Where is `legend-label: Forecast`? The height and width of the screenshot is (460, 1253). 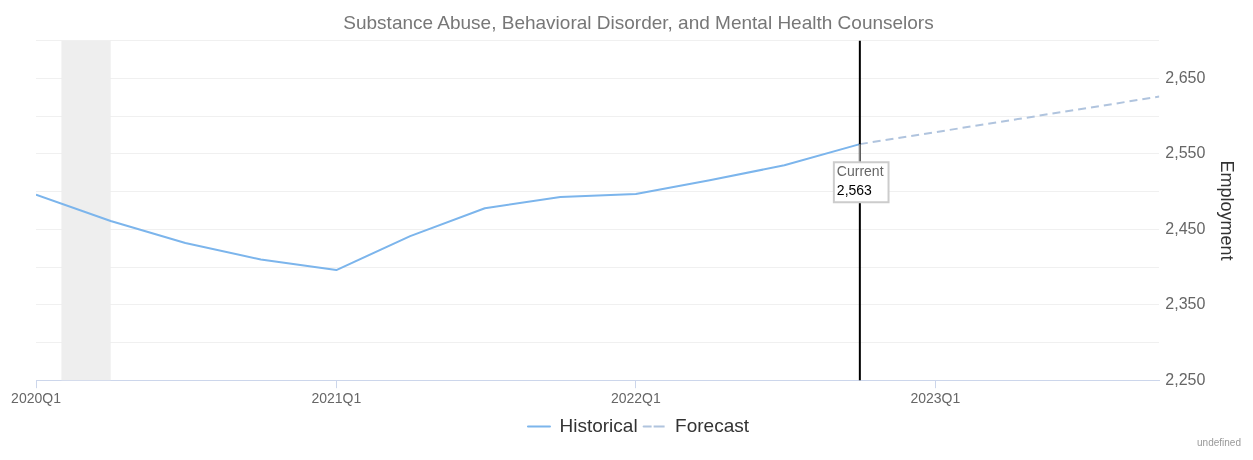 legend-label: Forecast is located at coordinates (712, 425).